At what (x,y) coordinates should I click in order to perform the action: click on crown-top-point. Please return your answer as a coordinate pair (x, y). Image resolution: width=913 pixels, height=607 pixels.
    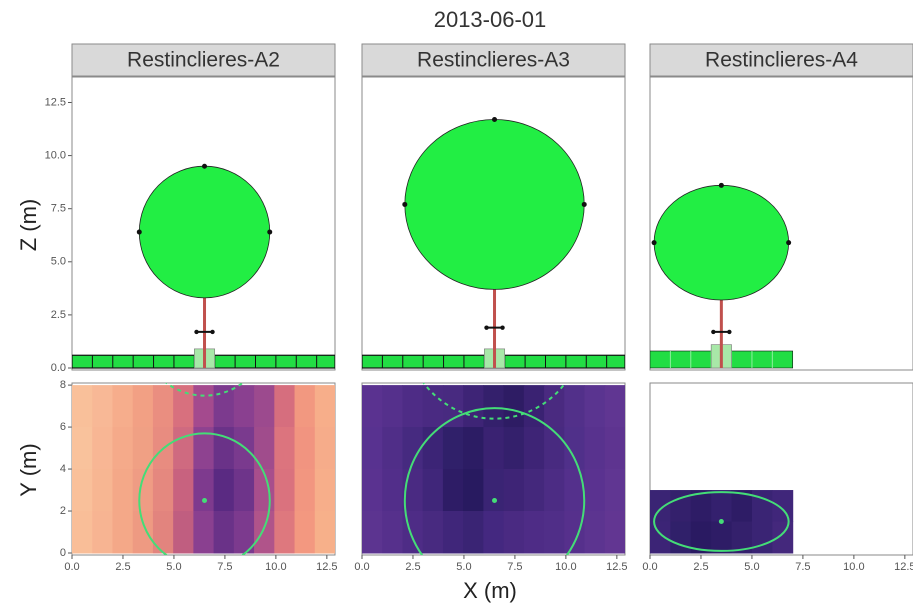
    Looking at the image, I should click on (721, 185).